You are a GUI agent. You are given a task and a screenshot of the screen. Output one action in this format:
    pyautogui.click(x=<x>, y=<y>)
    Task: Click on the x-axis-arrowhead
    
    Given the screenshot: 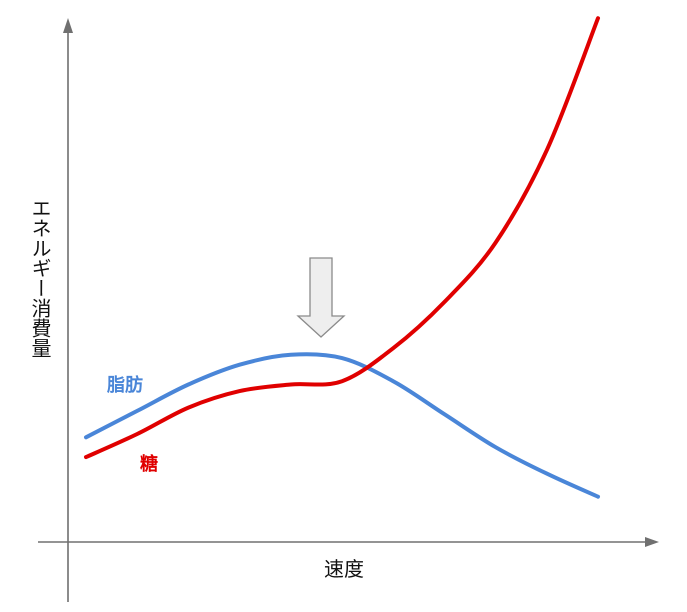 What is the action you would take?
    pyautogui.click(x=652, y=542)
    